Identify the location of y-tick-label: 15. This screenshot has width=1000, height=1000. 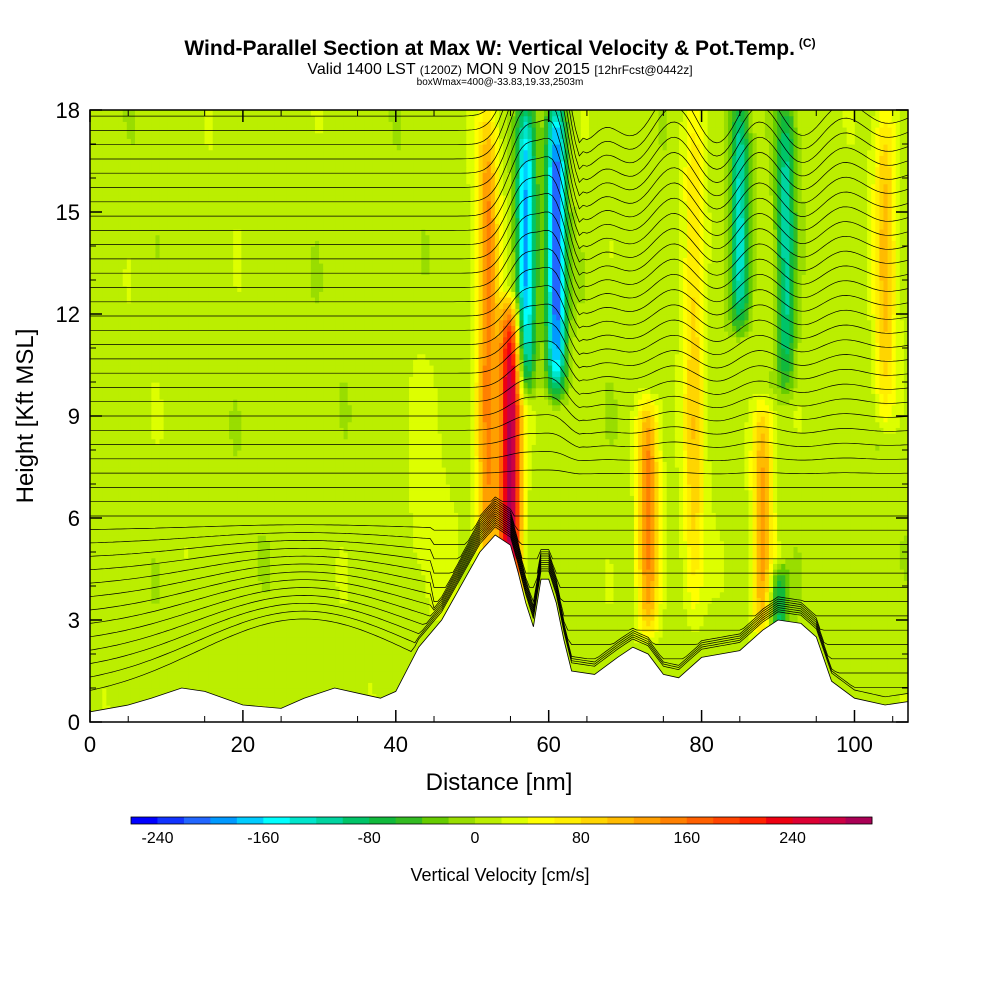
(68, 212).